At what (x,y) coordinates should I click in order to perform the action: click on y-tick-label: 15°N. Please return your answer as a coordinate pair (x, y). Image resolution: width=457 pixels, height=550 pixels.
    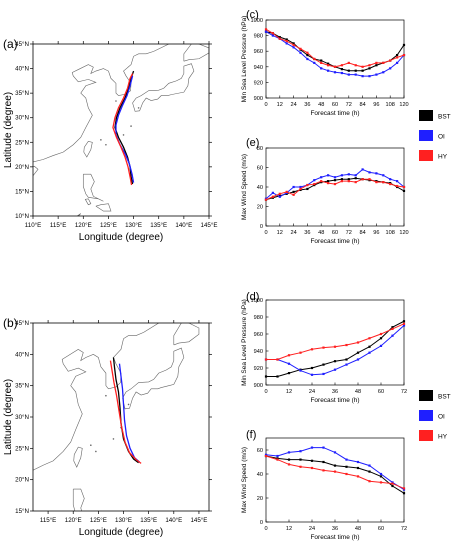
    Looking at the image, I should click on (22, 191).